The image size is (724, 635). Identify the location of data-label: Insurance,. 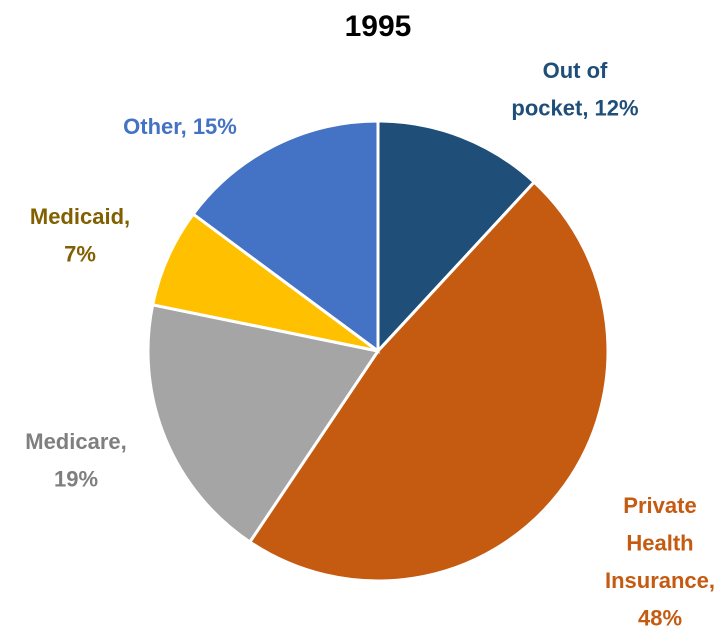
(660, 580).